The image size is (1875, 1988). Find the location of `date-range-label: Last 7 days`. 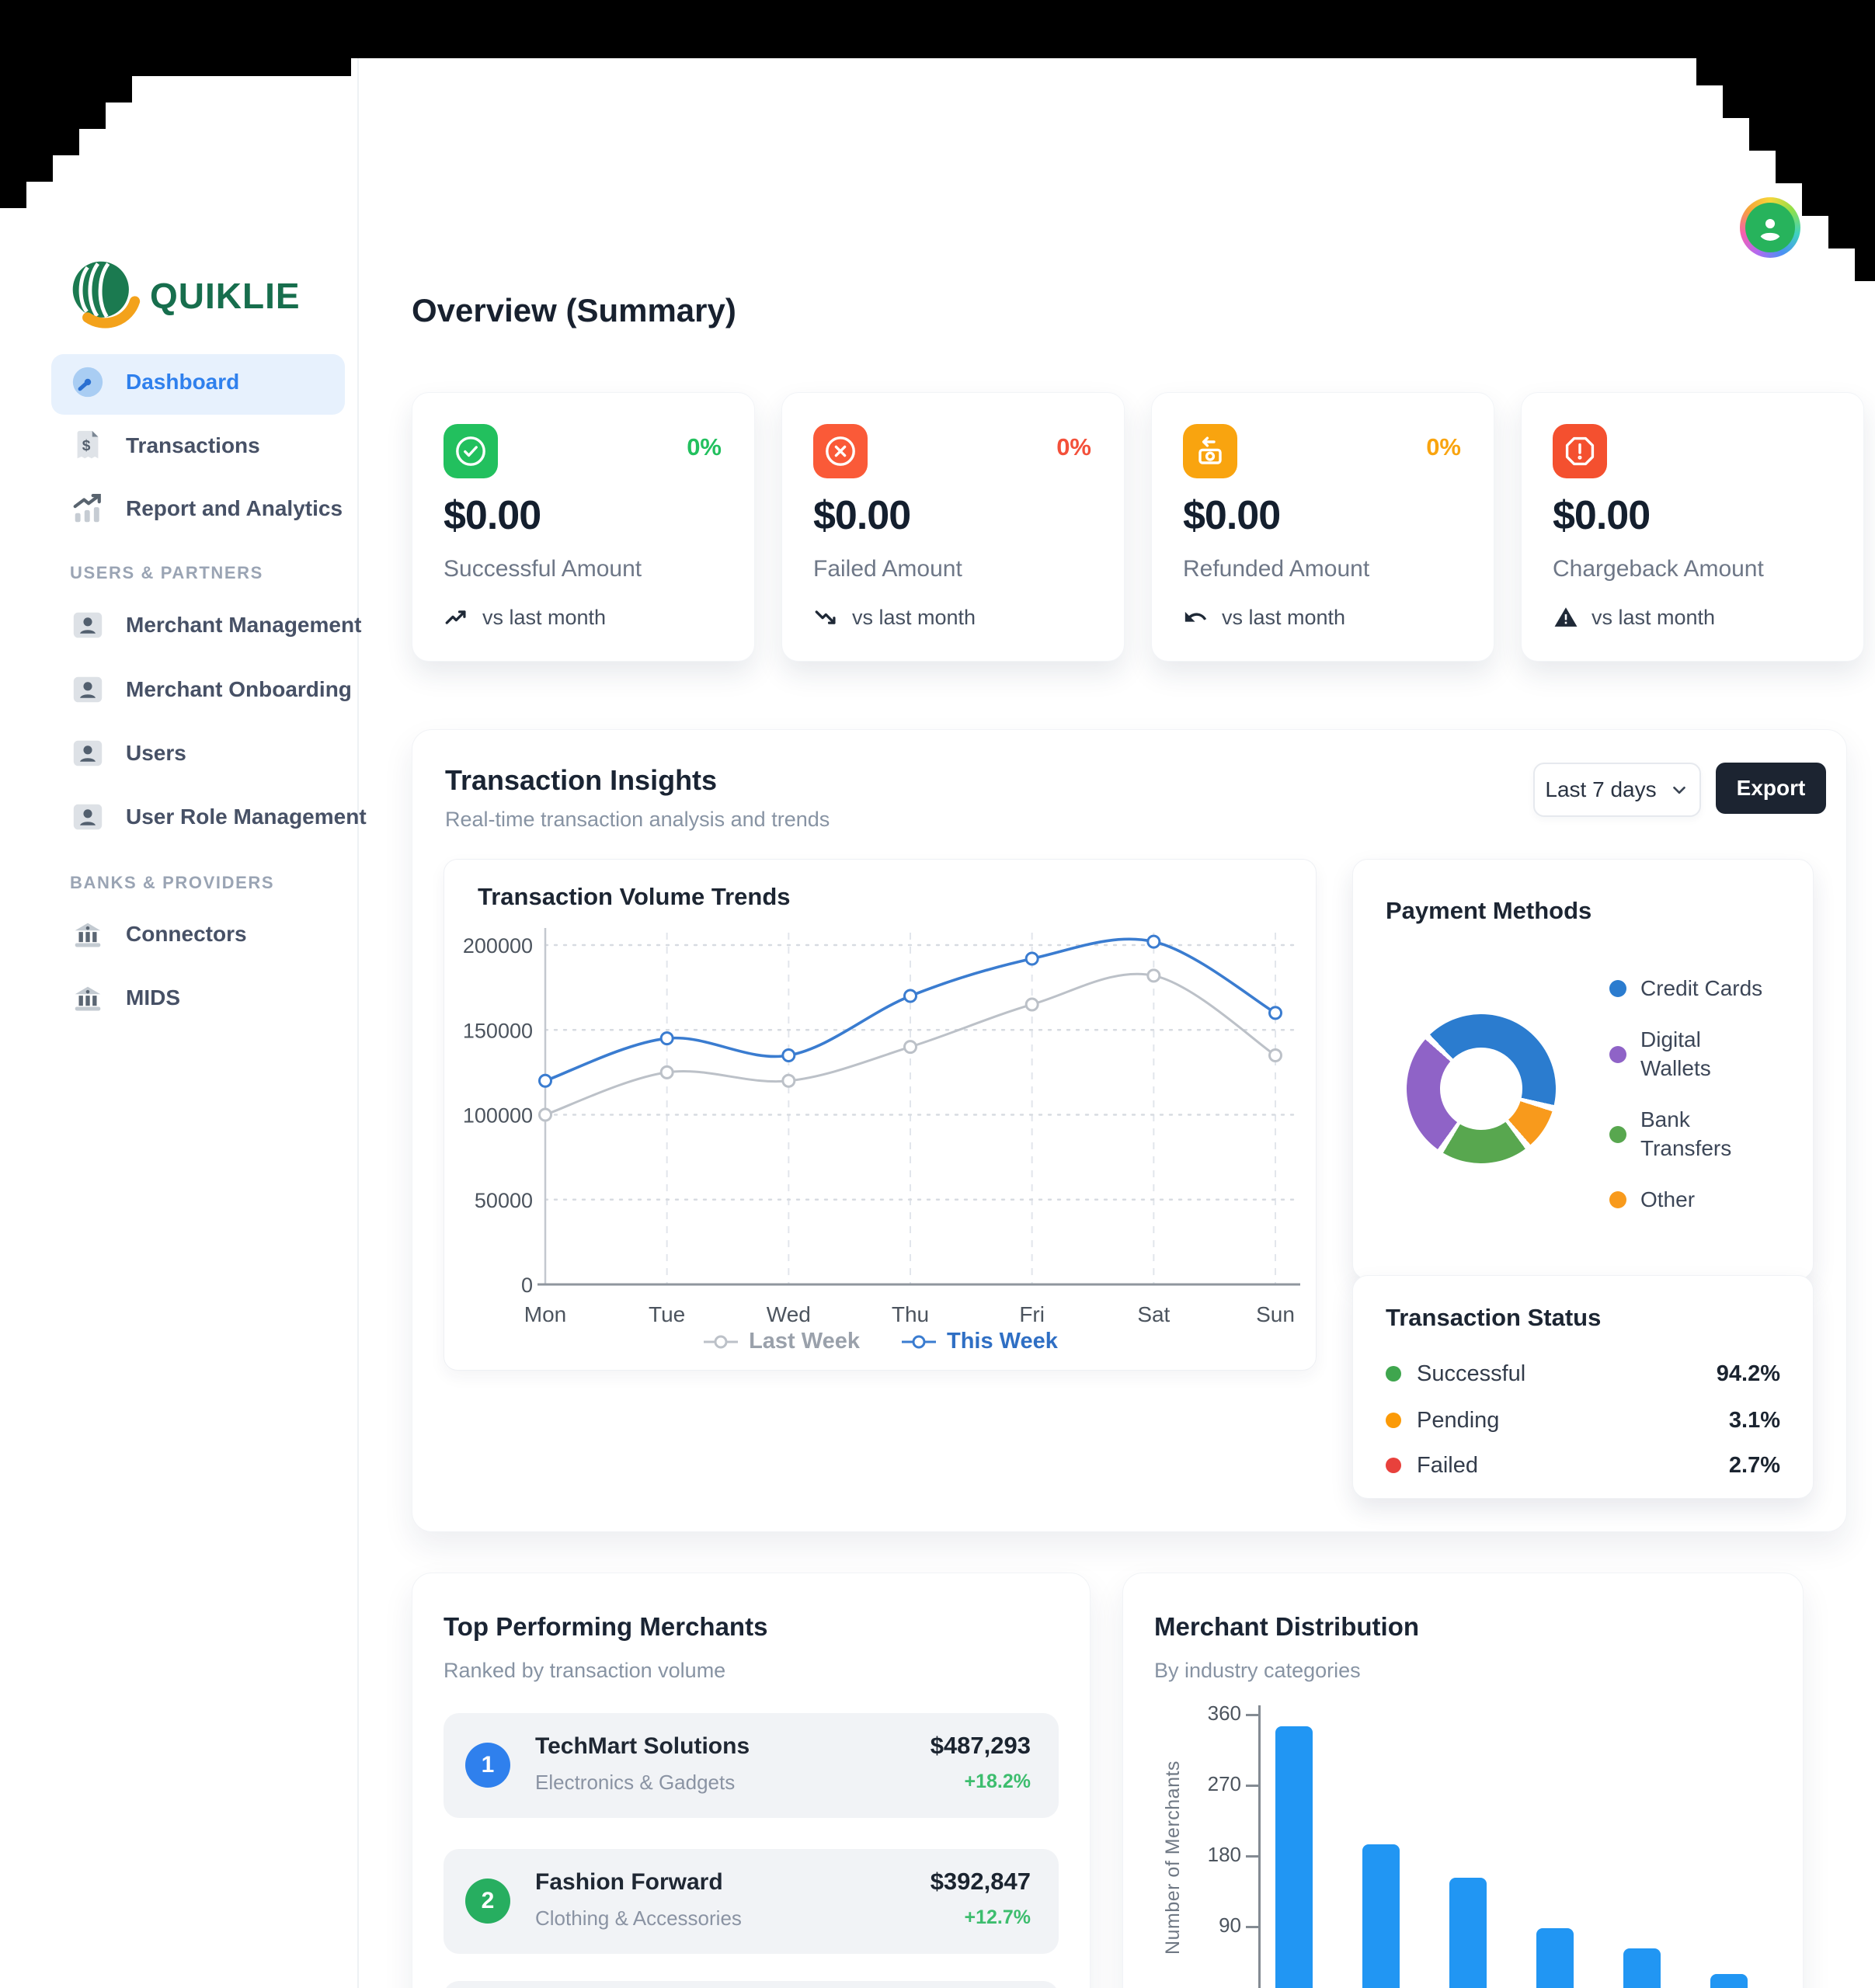

date-range-label: Last 7 days is located at coordinates (1601, 789).